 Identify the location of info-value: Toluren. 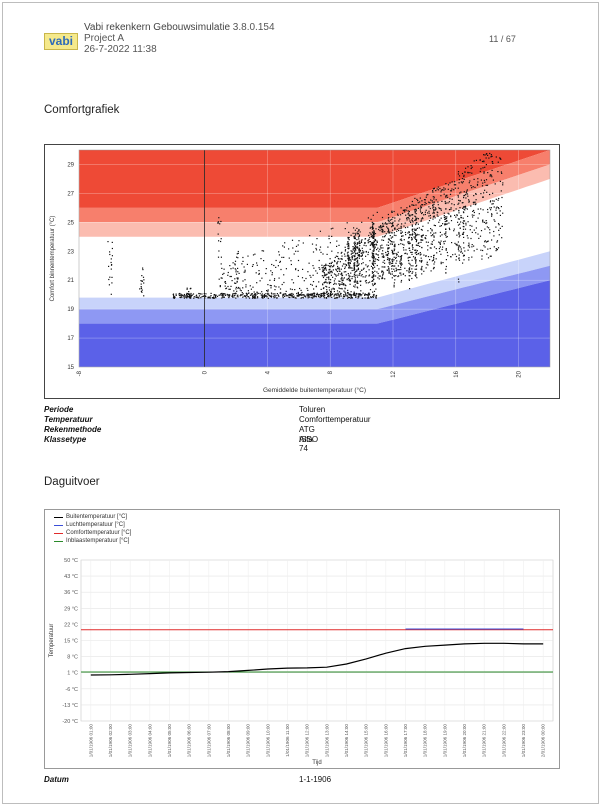
(312, 409).